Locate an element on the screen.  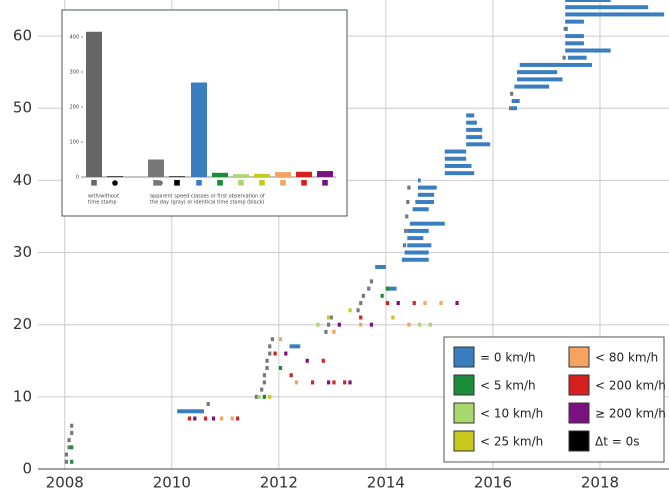
y-tick-label: 40 is located at coordinates (22, 180).